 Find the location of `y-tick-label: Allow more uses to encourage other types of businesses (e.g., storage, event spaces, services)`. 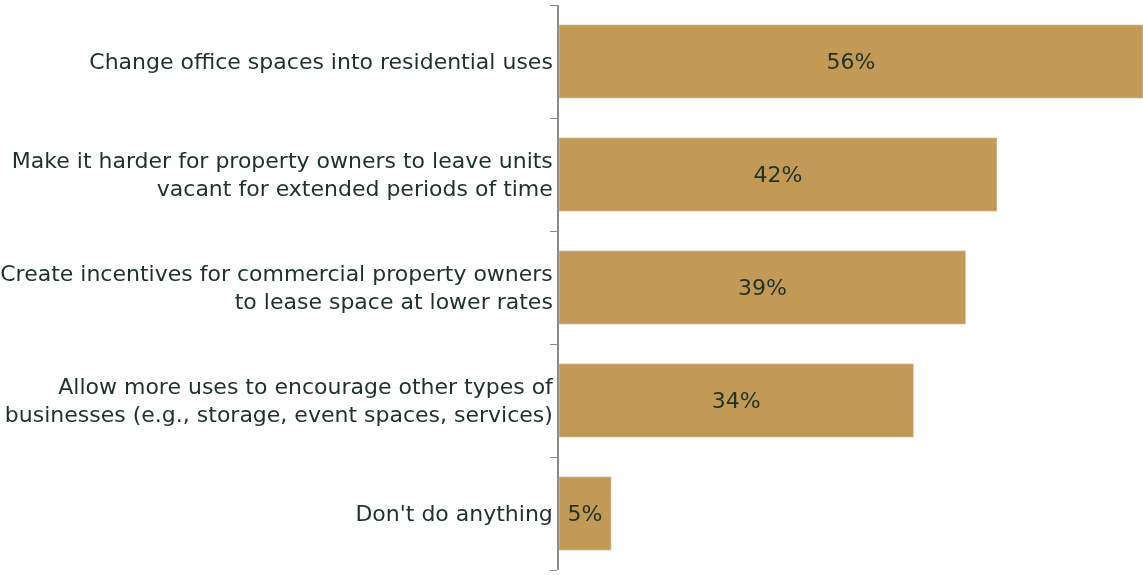

y-tick-label: Allow more uses to encourage other types of businesses (e.g., storage, event spaces, services) is located at coordinates (279, 400).